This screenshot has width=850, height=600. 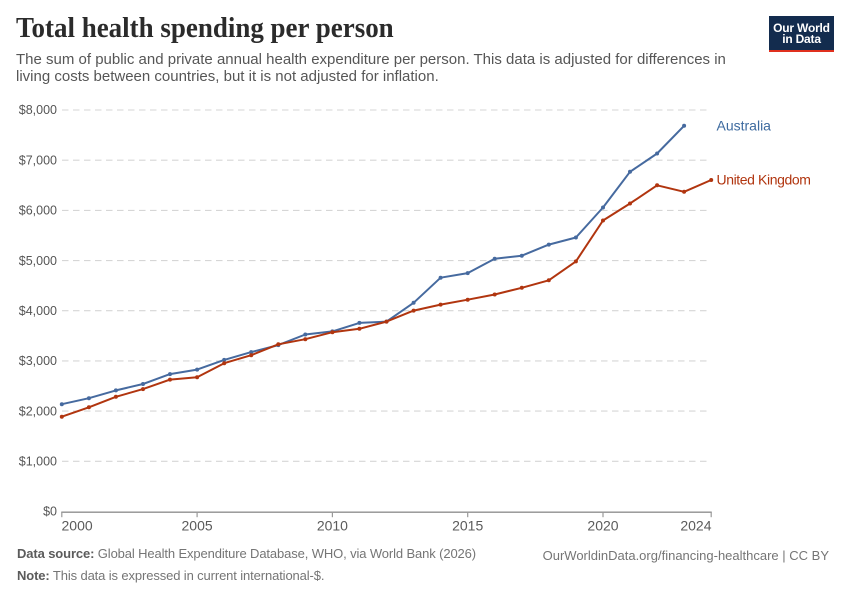 I want to click on svg-text: $2,000, so click(x=38, y=411).